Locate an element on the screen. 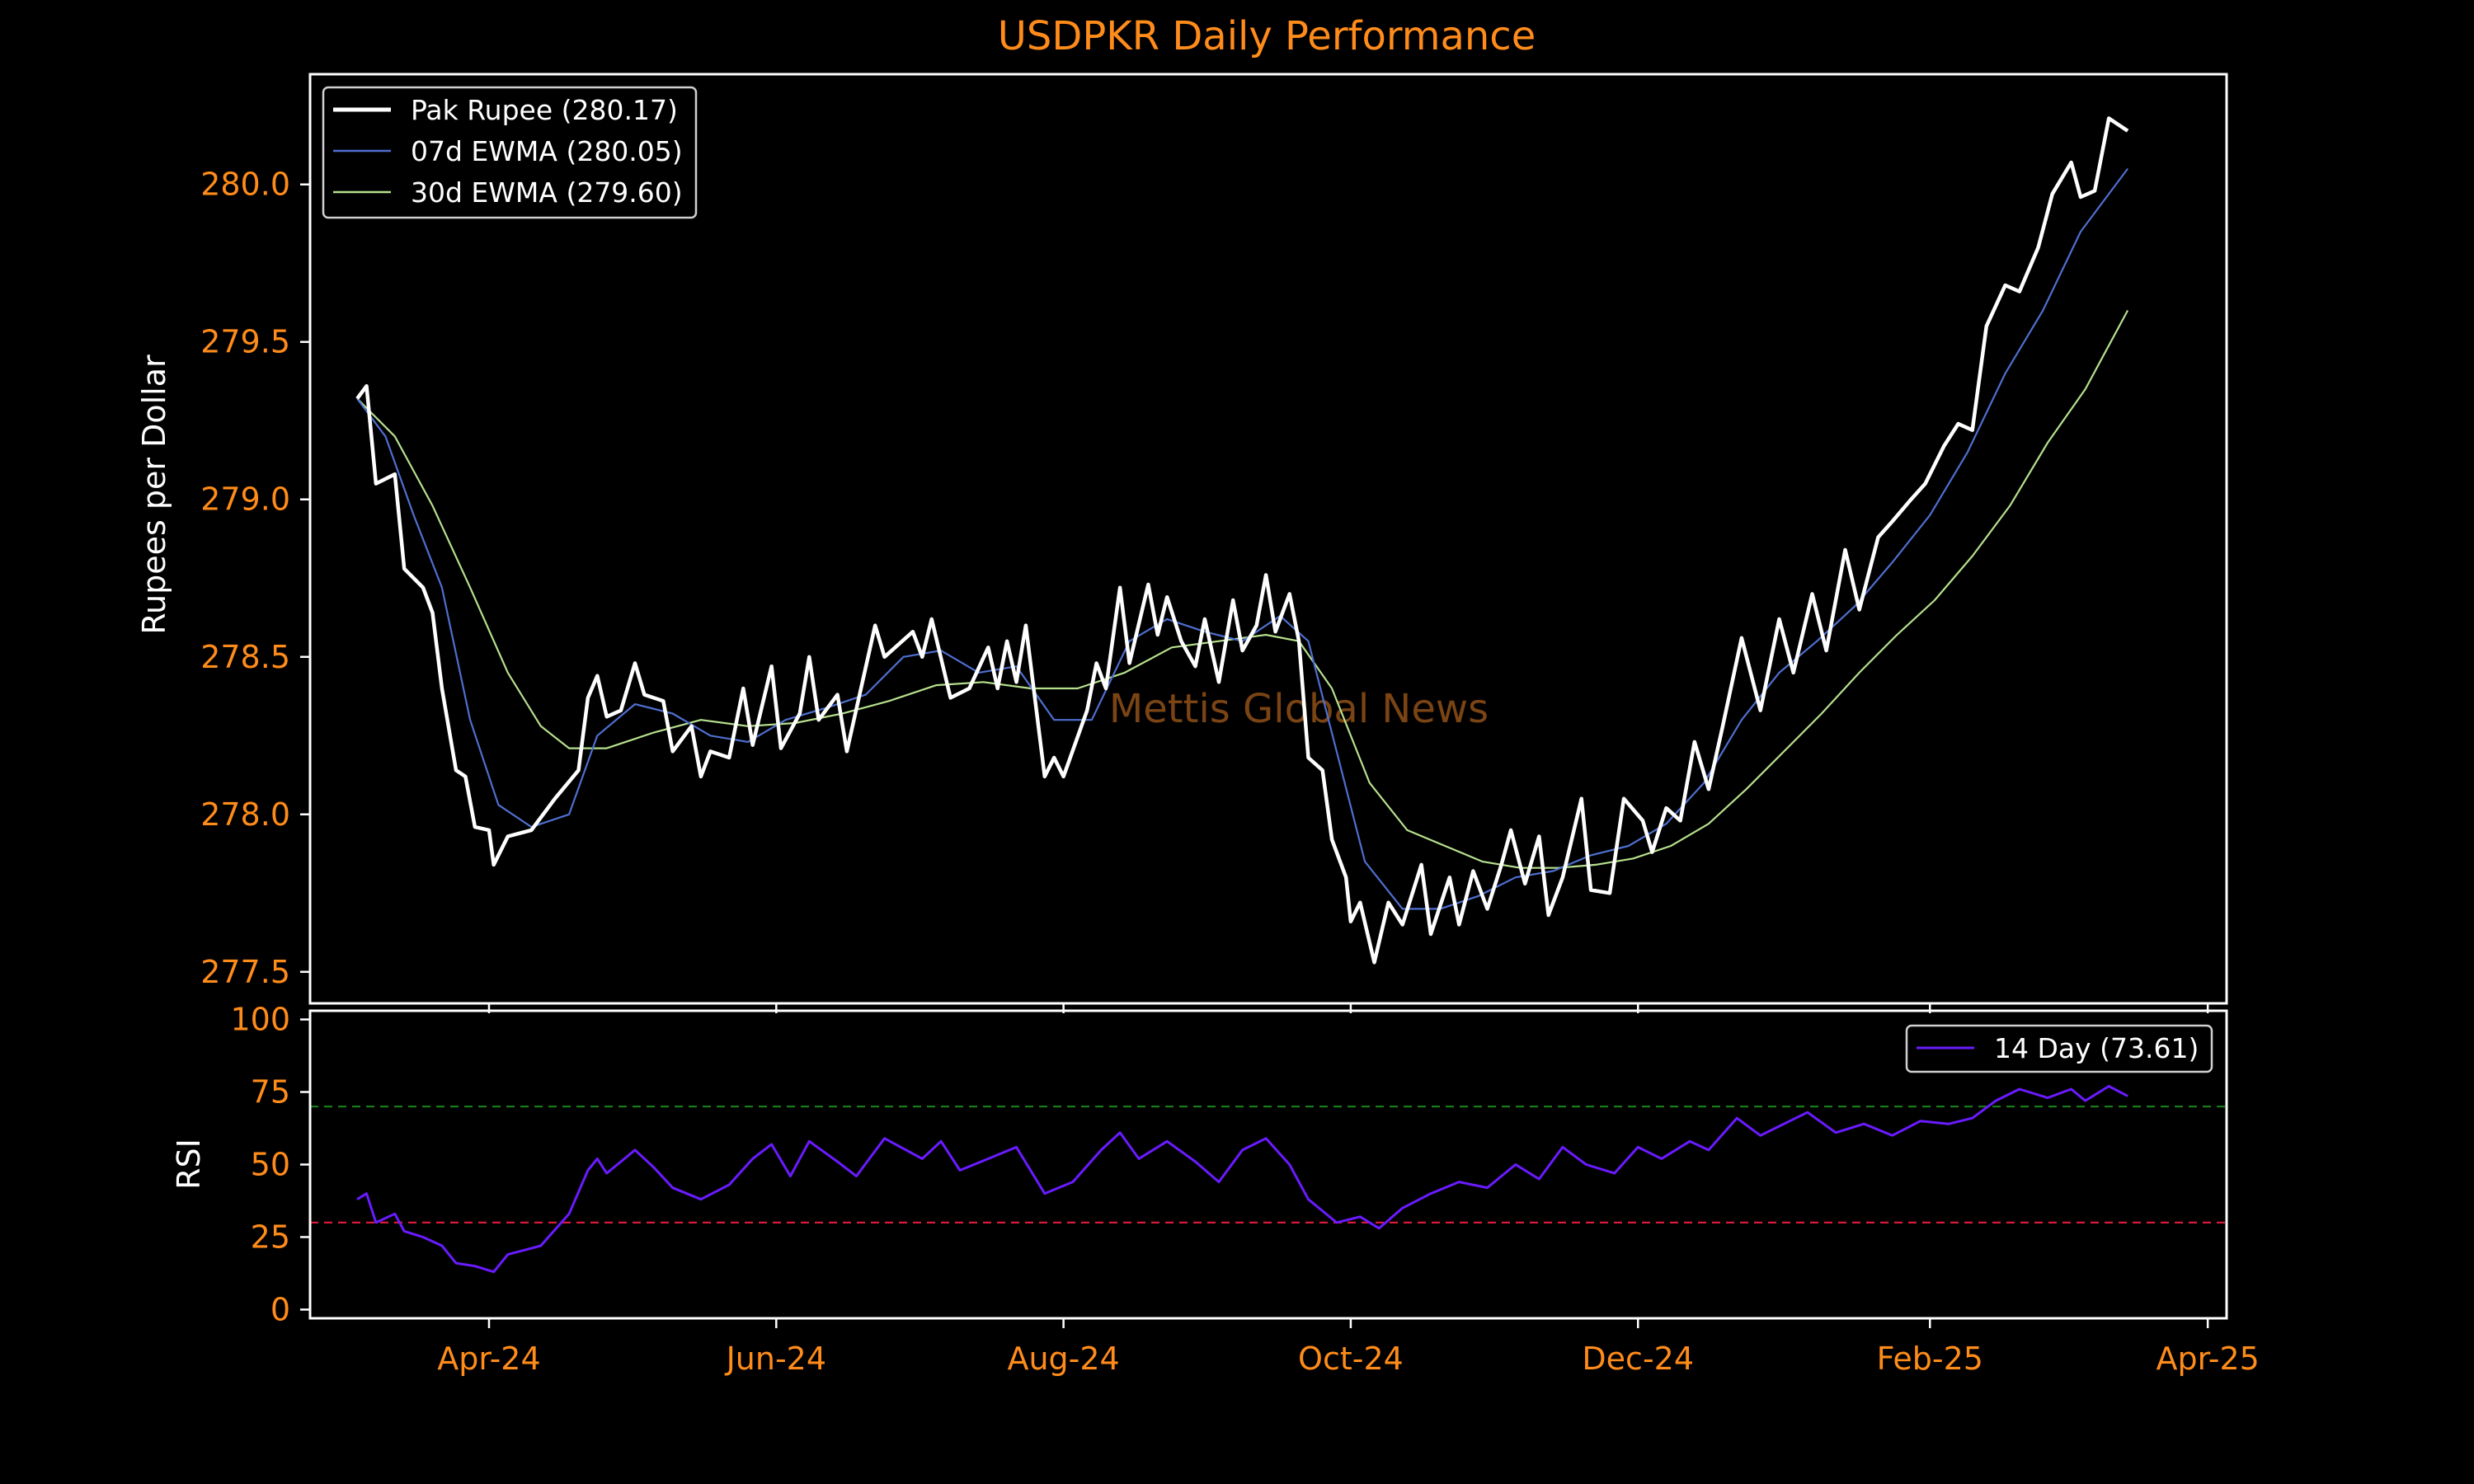 The image size is (2474, 1484). price-y-tick-label: 280.0 is located at coordinates (245, 185).